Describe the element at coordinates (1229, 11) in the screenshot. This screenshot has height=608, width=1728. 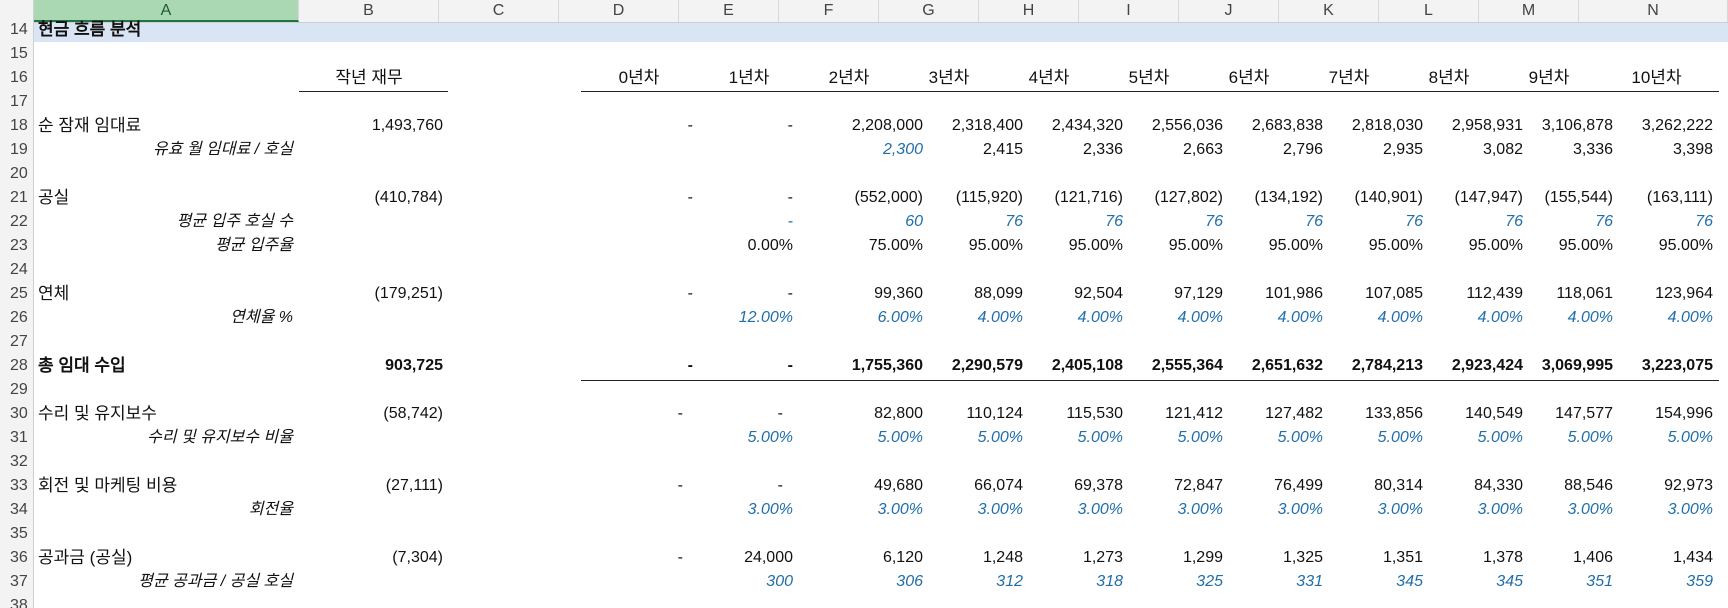
I see `column-header-j: J` at that location.